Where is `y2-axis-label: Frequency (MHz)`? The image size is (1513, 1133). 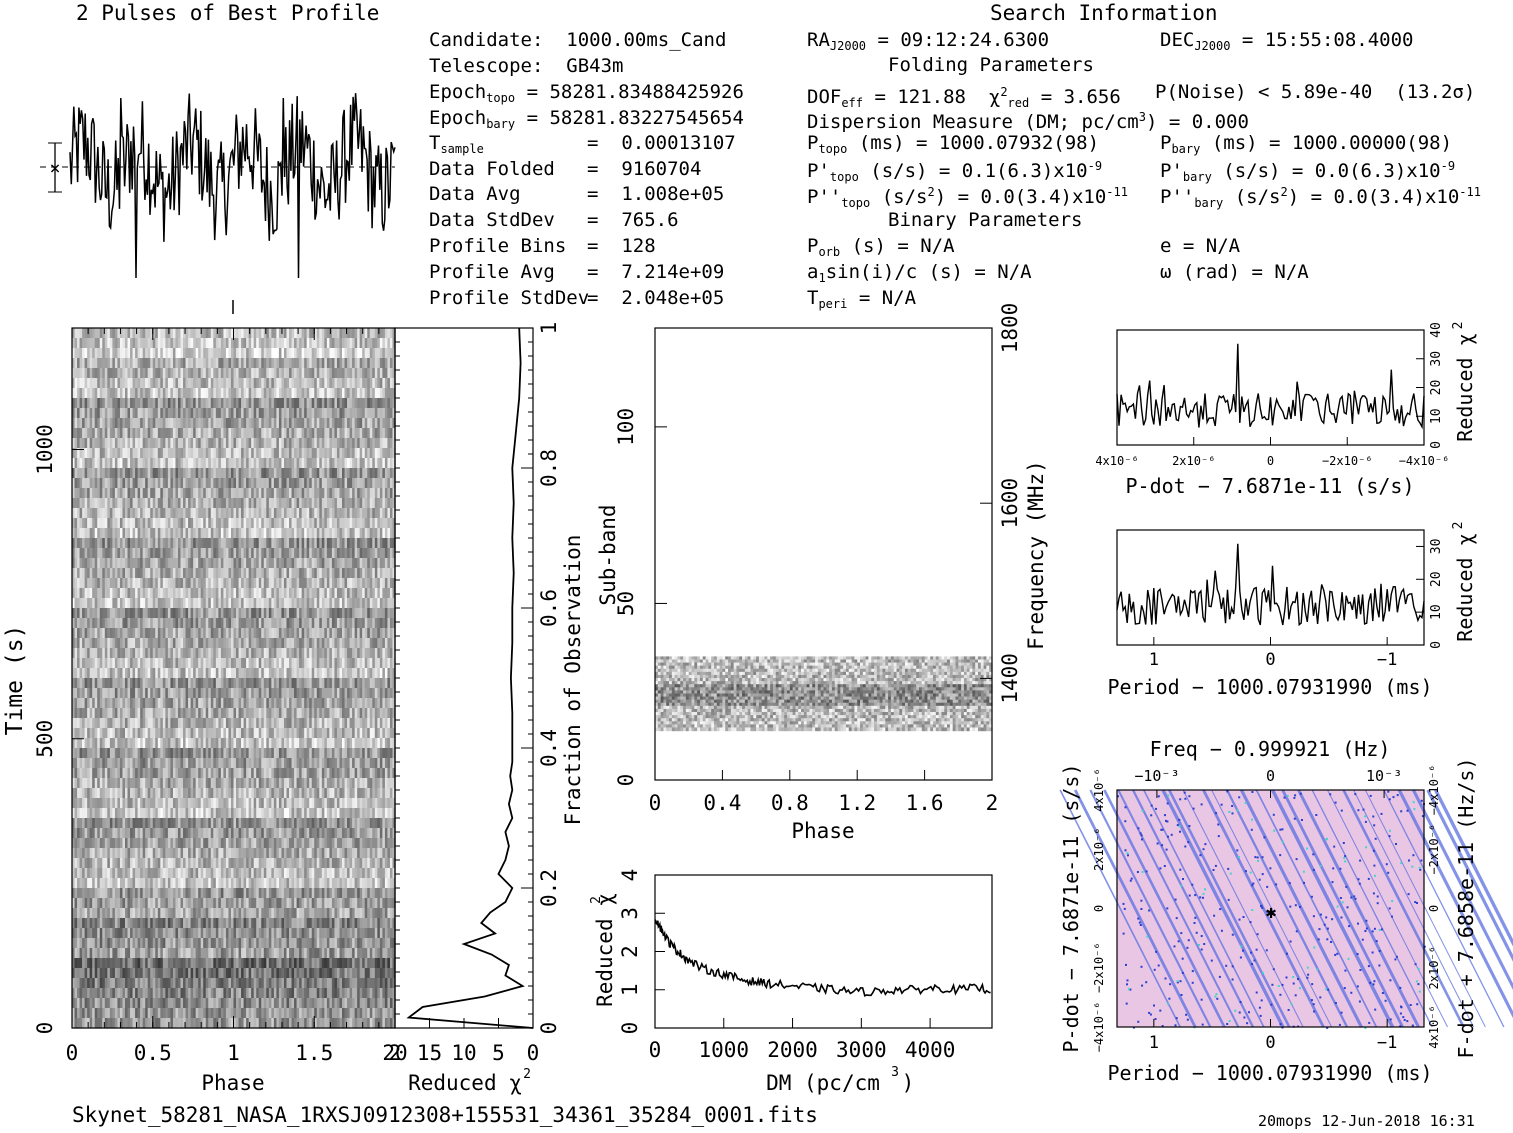
y2-axis-label: Frequency (MHz) is located at coordinates (1036, 555).